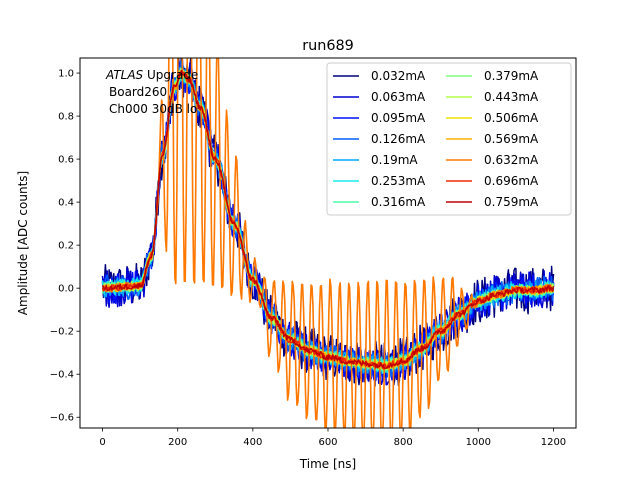 The height and width of the screenshot is (480, 640). What do you see at coordinates (102, 442) in the screenshot?
I see `x-tick-label: 0` at bounding box center [102, 442].